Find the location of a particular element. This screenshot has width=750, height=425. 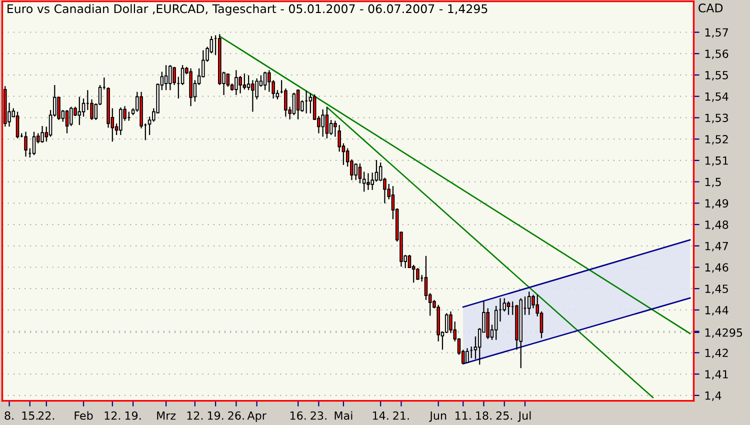

y-tick-label: 1,4 is located at coordinates (713, 396).